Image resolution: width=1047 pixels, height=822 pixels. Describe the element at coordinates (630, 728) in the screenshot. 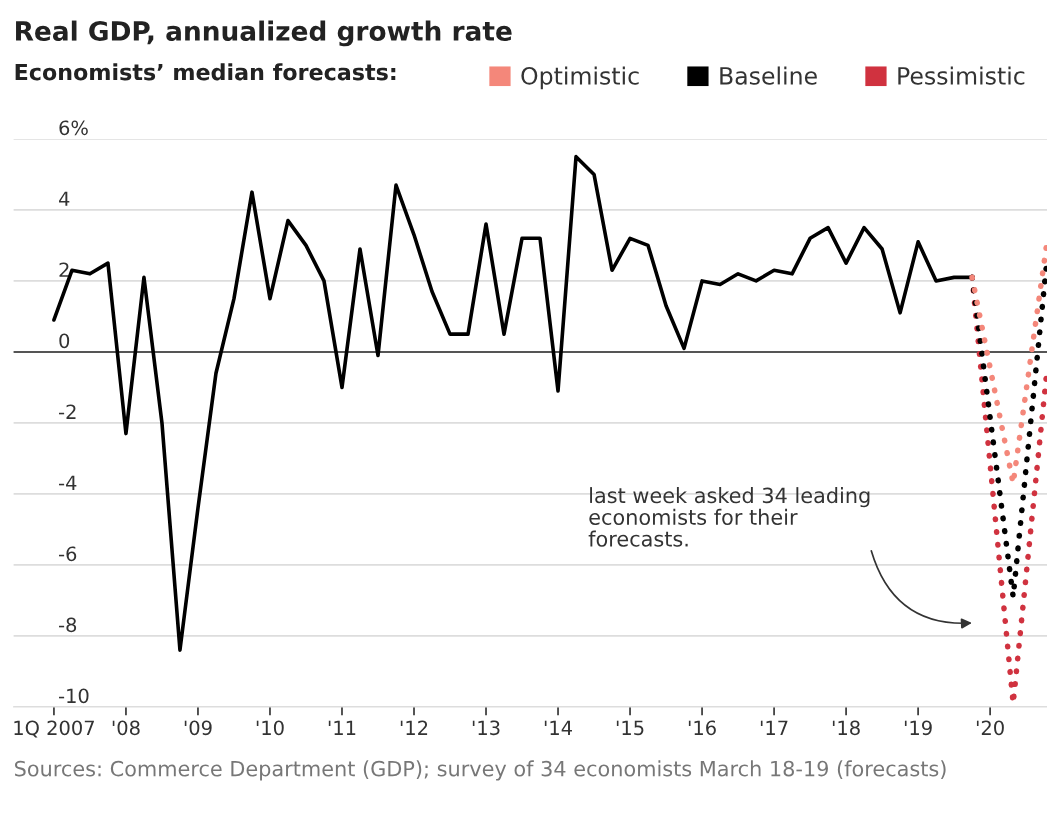

I see `x-tick-label: '15` at that location.